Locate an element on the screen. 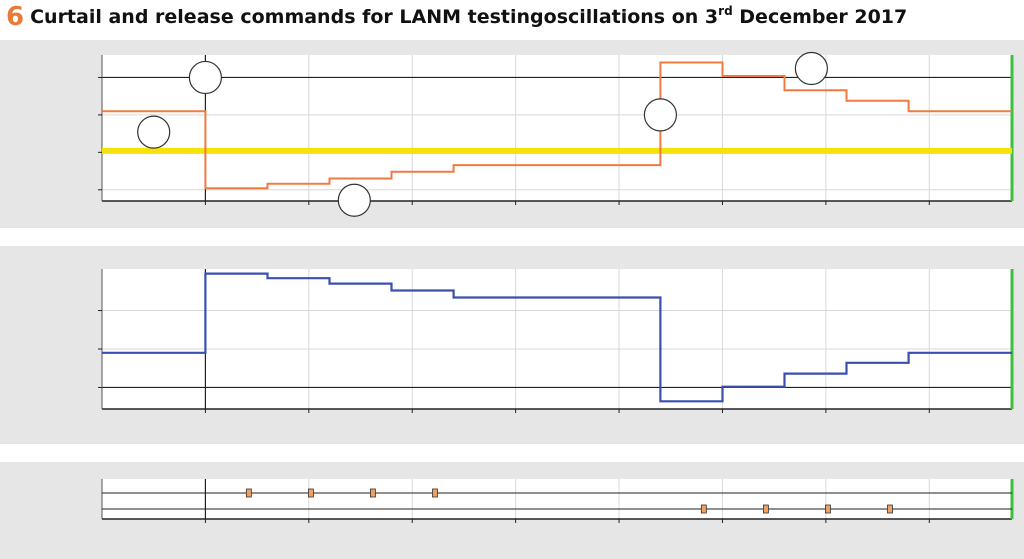 This screenshot has width=1024, height=559. figure-title-superscript: rd is located at coordinates (725, 11).